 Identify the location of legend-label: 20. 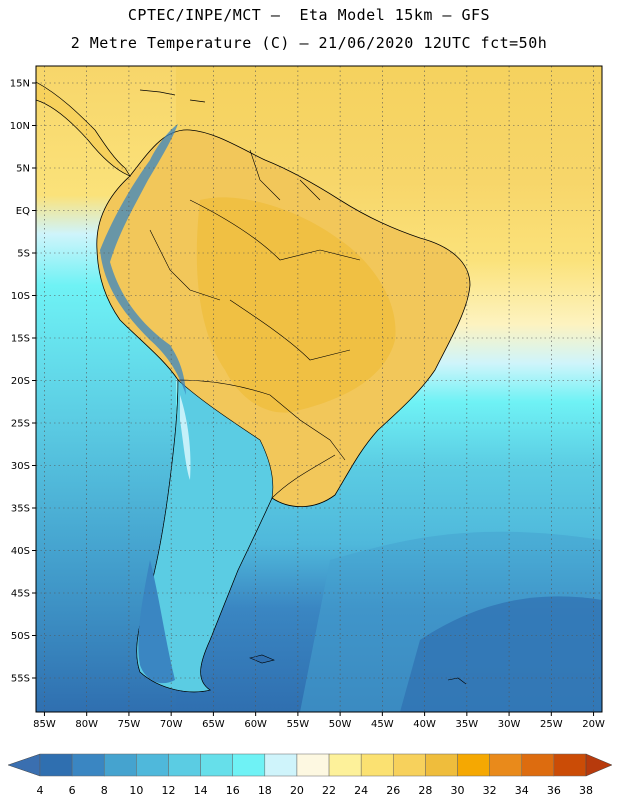
(297, 790).